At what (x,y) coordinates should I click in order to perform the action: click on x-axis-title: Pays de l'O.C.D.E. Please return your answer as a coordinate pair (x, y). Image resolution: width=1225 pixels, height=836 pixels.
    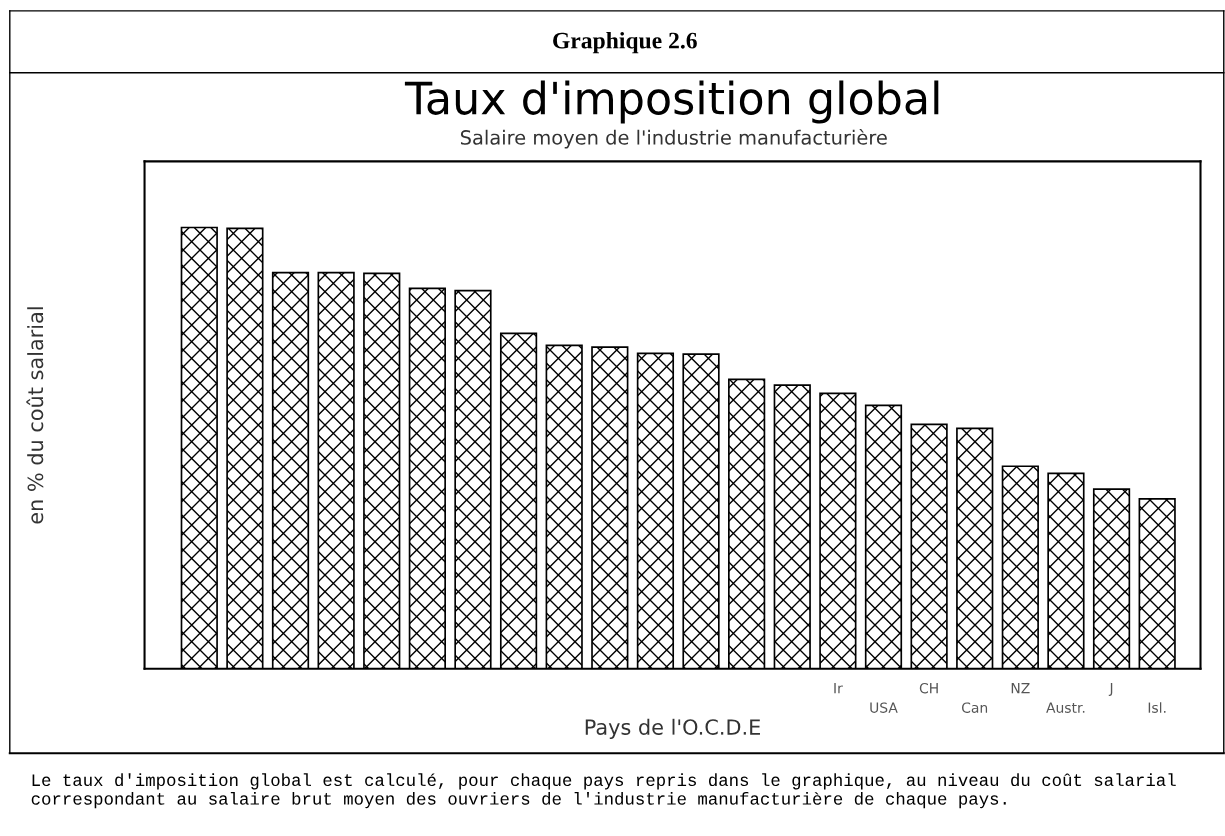
    Looking at the image, I should click on (672, 728).